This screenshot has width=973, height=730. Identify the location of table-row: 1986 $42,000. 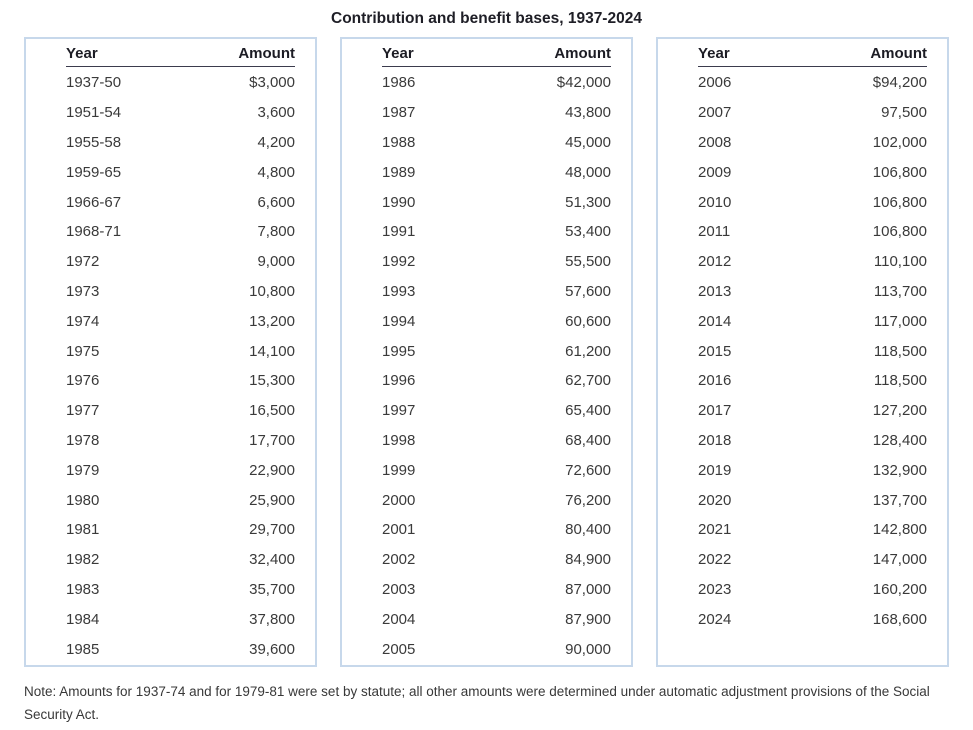
(496, 83).